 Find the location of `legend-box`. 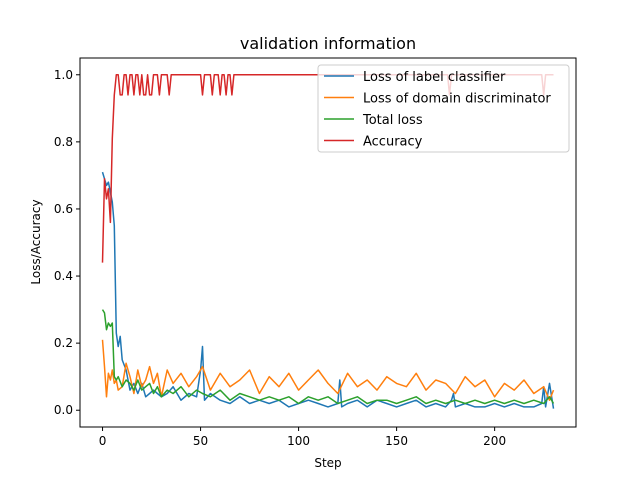

legend-box is located at coordinates (443, 108).